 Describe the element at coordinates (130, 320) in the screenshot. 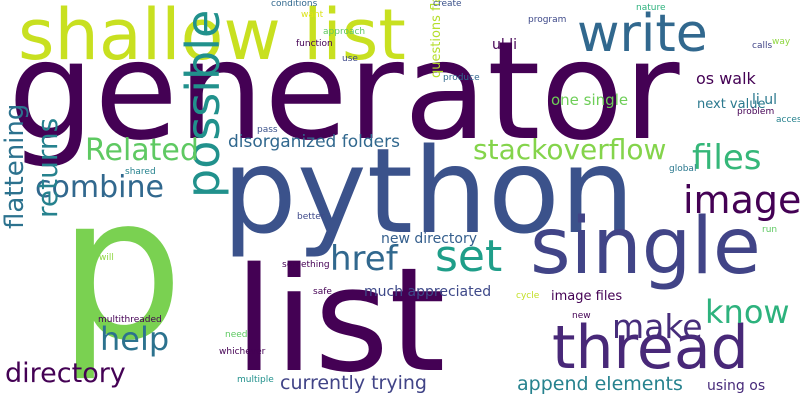

I see `word-multithreaded: multithreaded` at that location.